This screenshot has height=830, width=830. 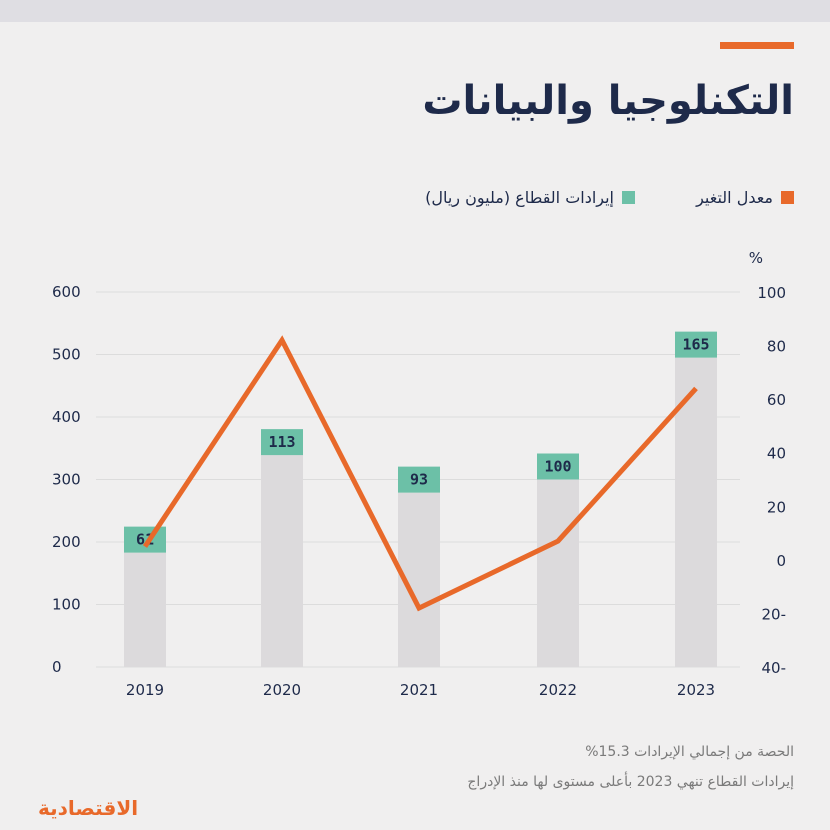 What do you see at coordinates (282, 690) in the screenshot?
I see `x-tick: 2020` at bounding box center [282, 690].